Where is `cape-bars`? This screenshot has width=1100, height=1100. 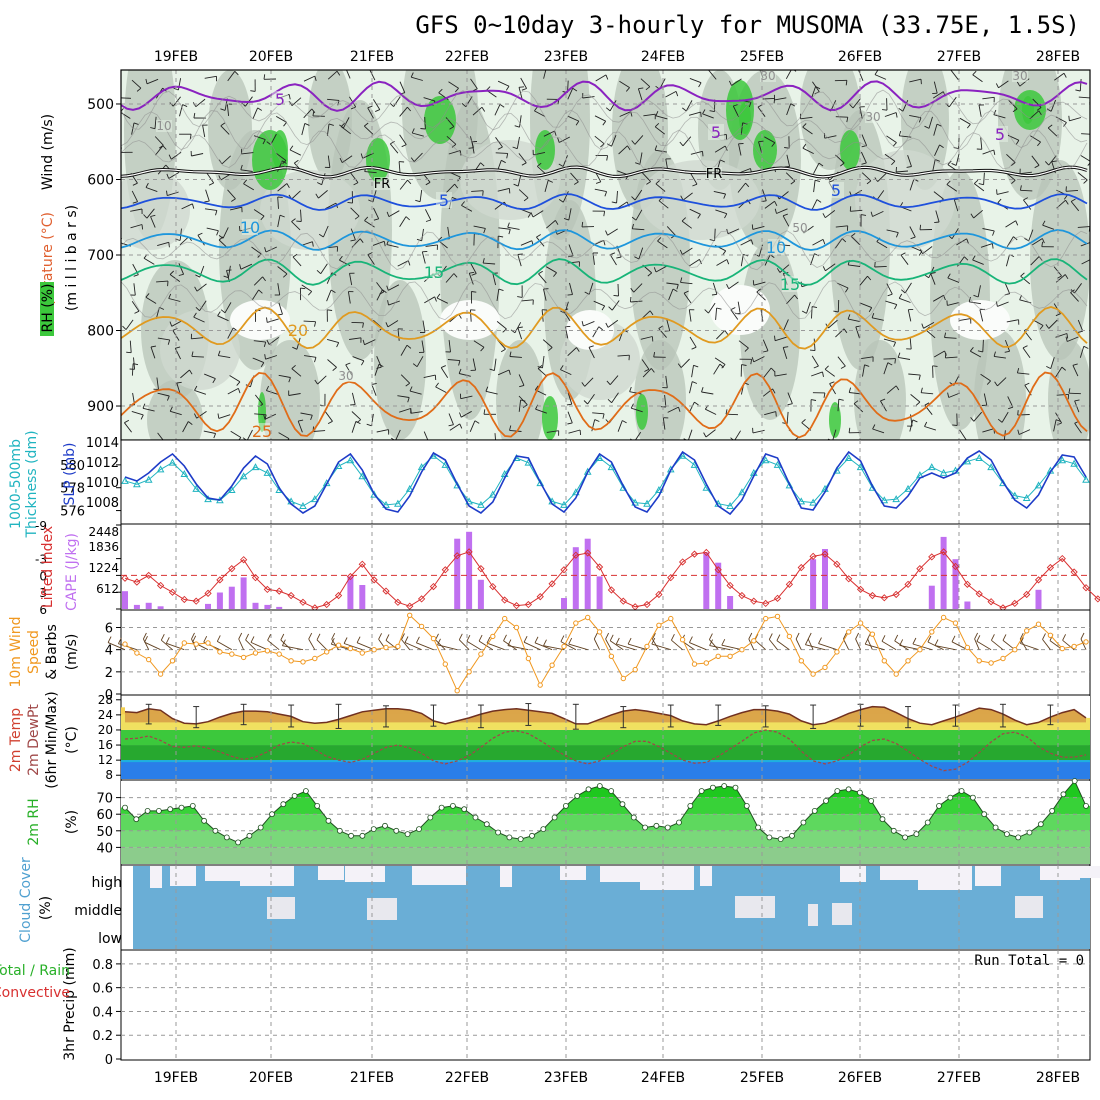 cape-bars is located at coordinates (582, 570).